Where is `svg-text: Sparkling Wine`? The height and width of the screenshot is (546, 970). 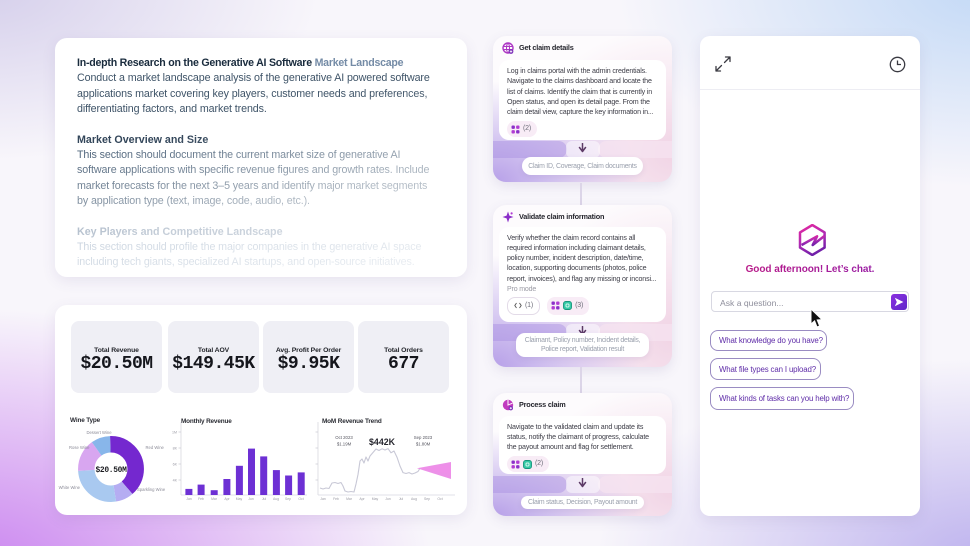 svg-text: Sparkling Wine is located at coordinates (151, 489).